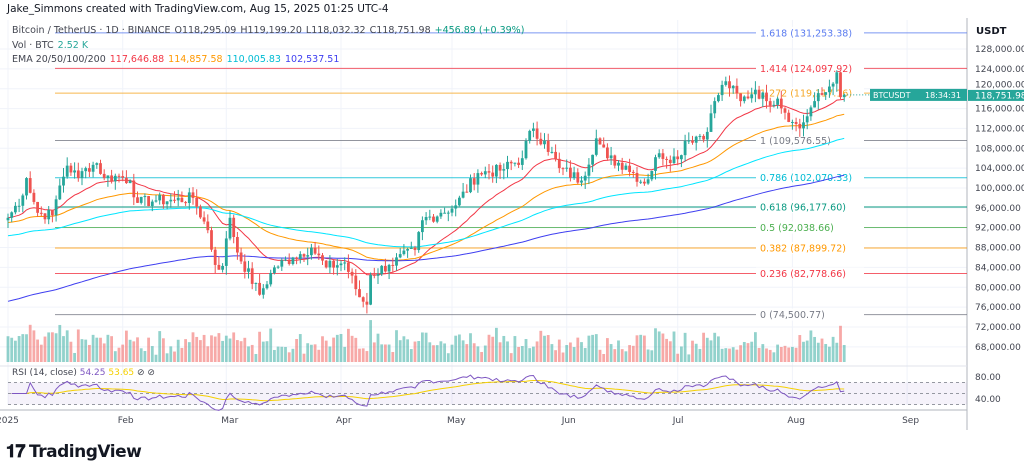 Image resolution: width=1024 pixels, height=471 pixels. I want to click on fib-label-0.786: 0.786 (102,070.33), so click(806, 178).